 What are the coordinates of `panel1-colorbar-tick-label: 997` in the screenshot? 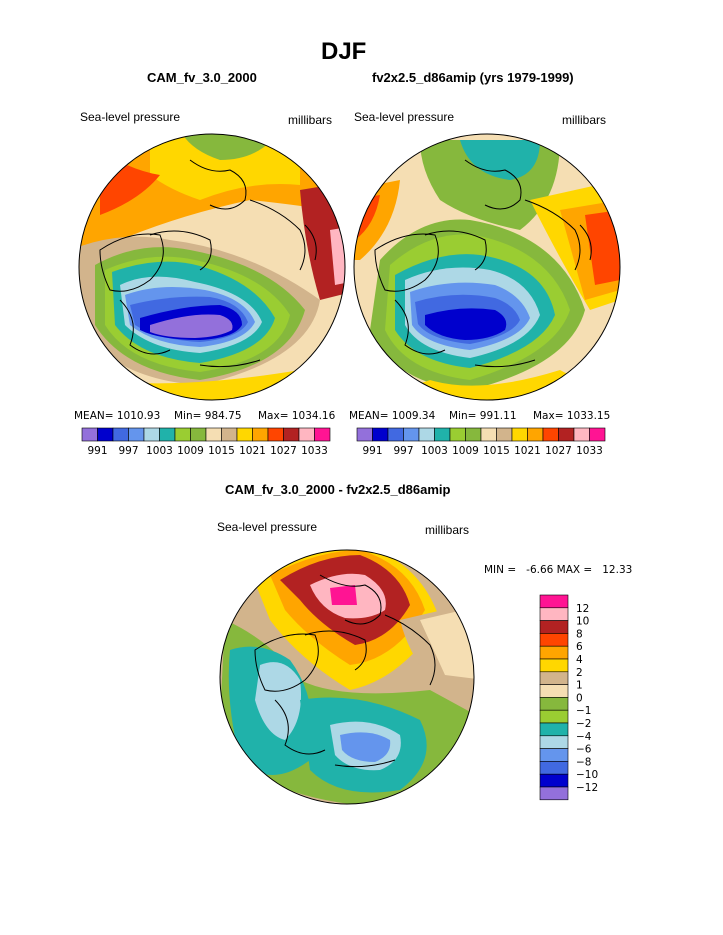 It's located at (128, 451).